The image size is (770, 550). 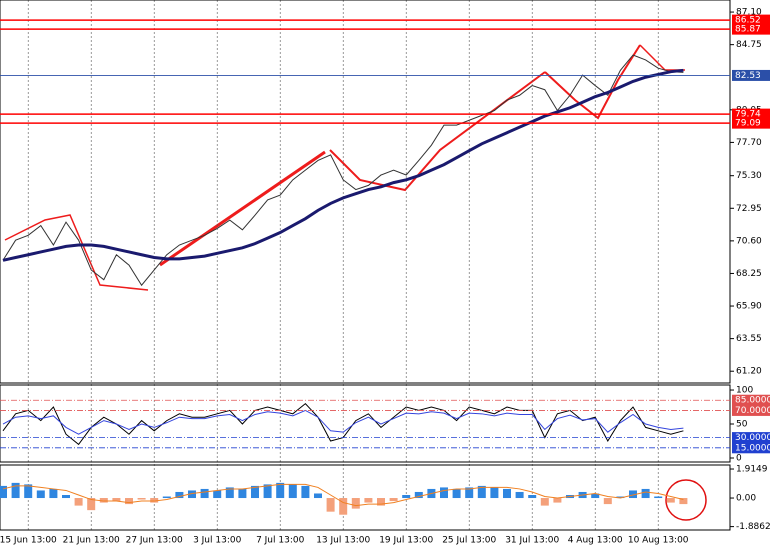 What do you see at coordinates (658, 541) in the screenshot?
I see `x-tick-label: 10 Aug 13:00` at bounding box center [658, 541].